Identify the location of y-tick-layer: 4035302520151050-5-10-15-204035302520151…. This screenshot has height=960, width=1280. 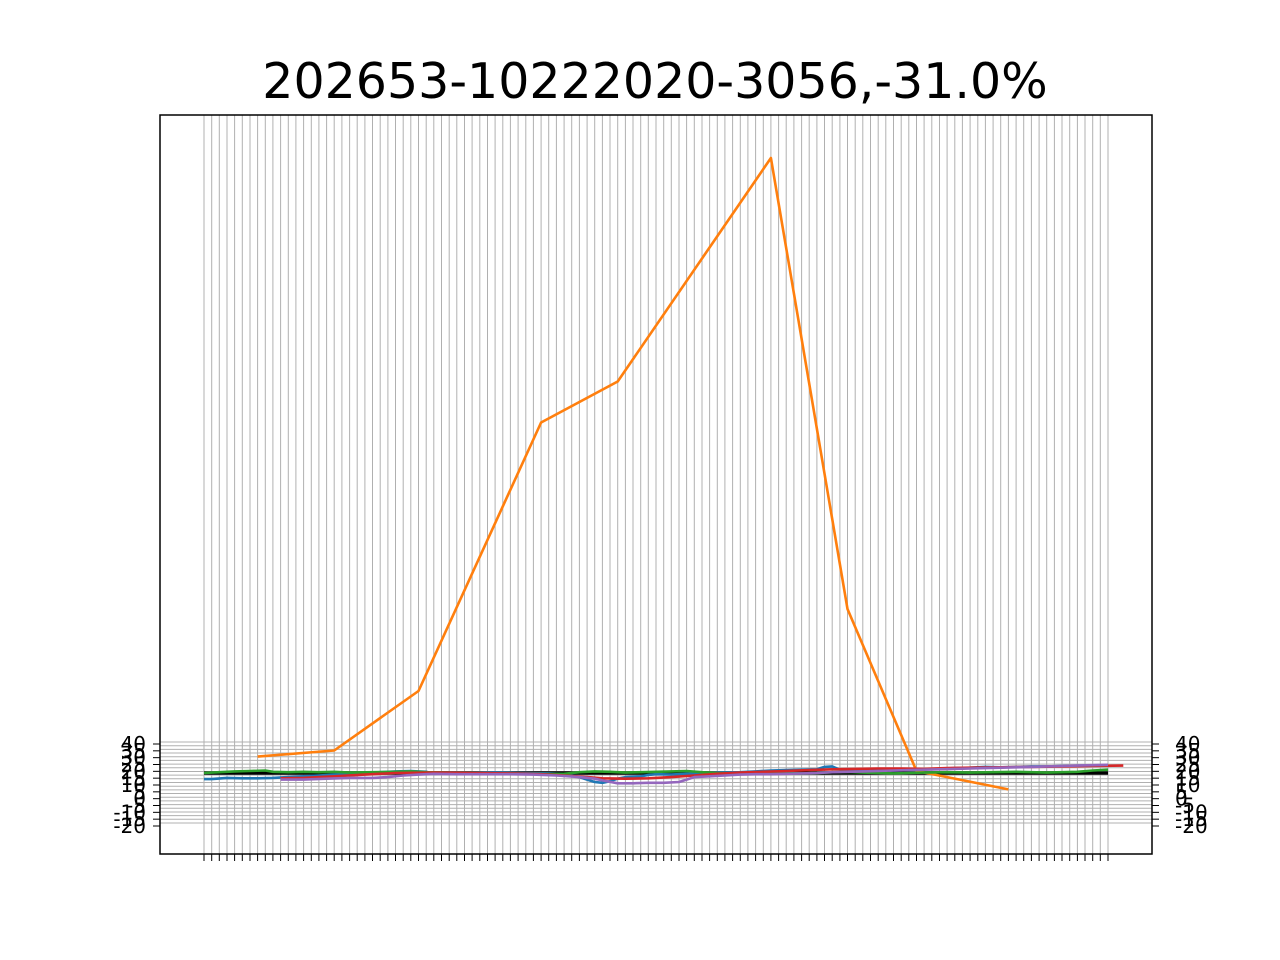
(660, 785).